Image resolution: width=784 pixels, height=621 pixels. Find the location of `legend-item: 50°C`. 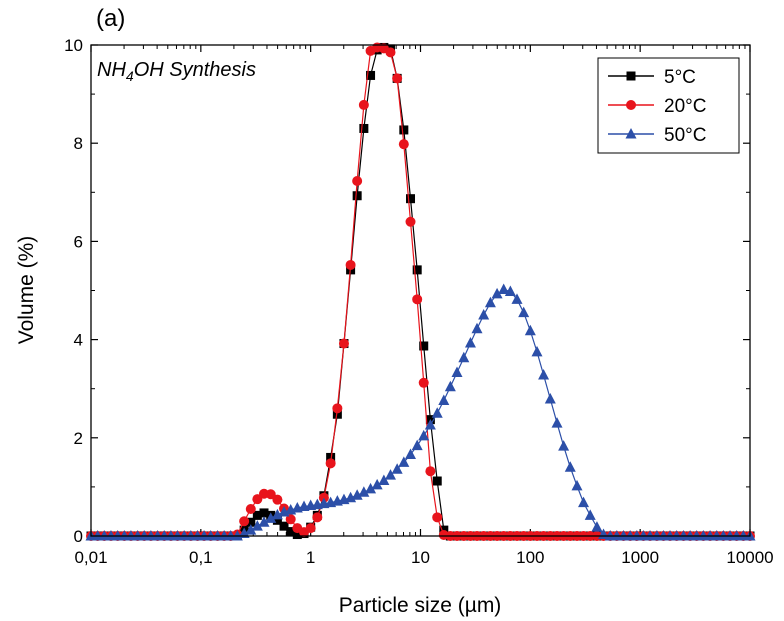

legend-item: 50°C is located at coordinates (657, 135).